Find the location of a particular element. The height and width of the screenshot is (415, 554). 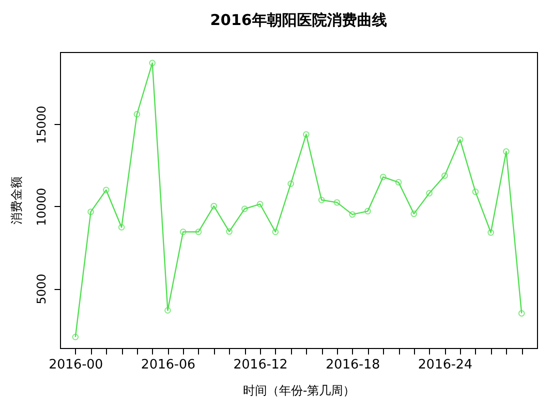

x-tick-label: 2016-12 is located at coordinates (260, 365).